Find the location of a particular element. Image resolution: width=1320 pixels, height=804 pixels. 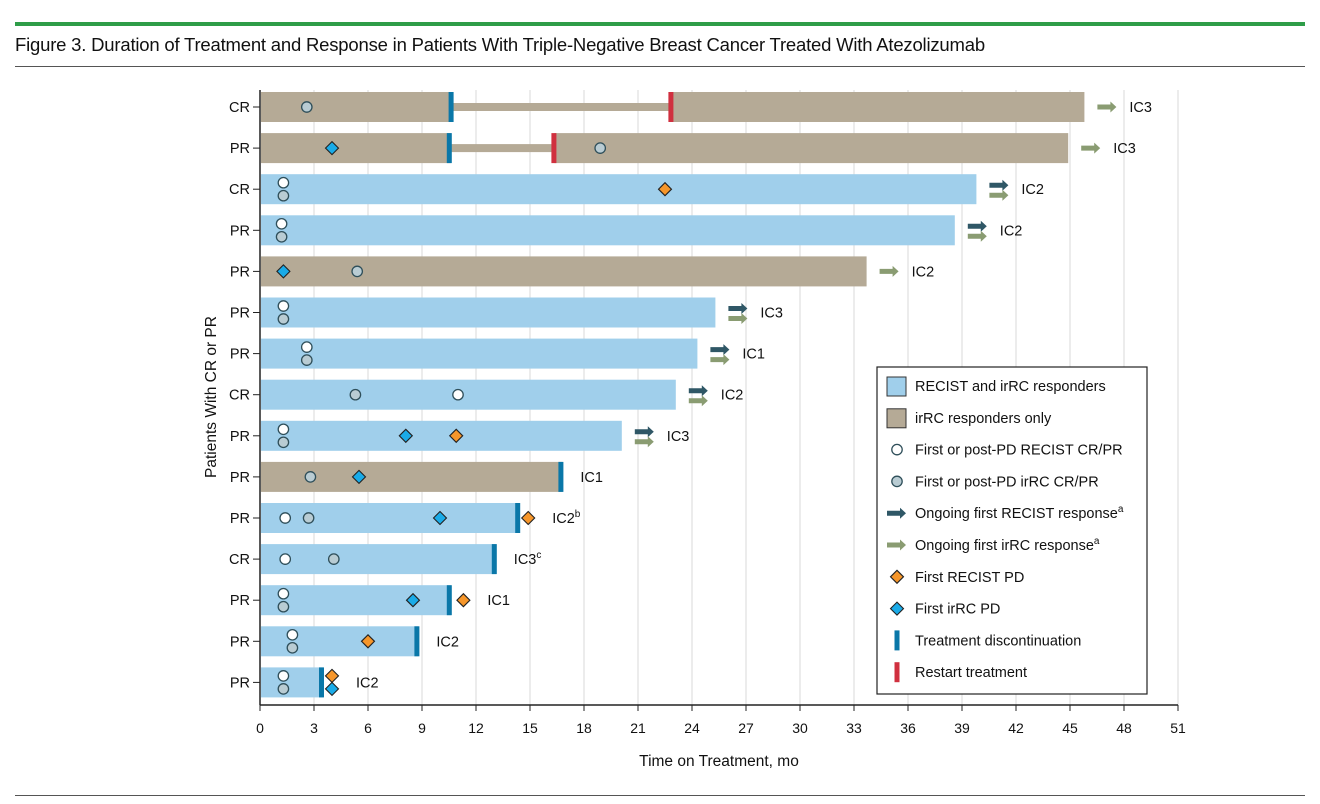

x-tick-label: 27 is located at coordinates (746, 728).